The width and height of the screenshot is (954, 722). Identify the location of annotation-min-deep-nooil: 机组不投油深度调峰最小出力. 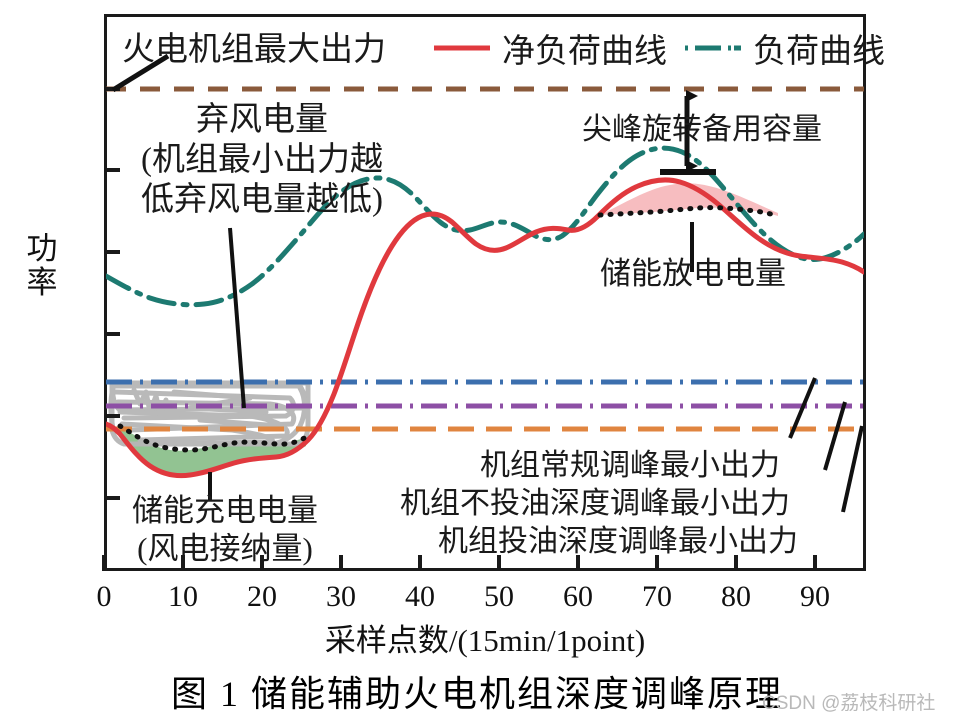
(595, 503).